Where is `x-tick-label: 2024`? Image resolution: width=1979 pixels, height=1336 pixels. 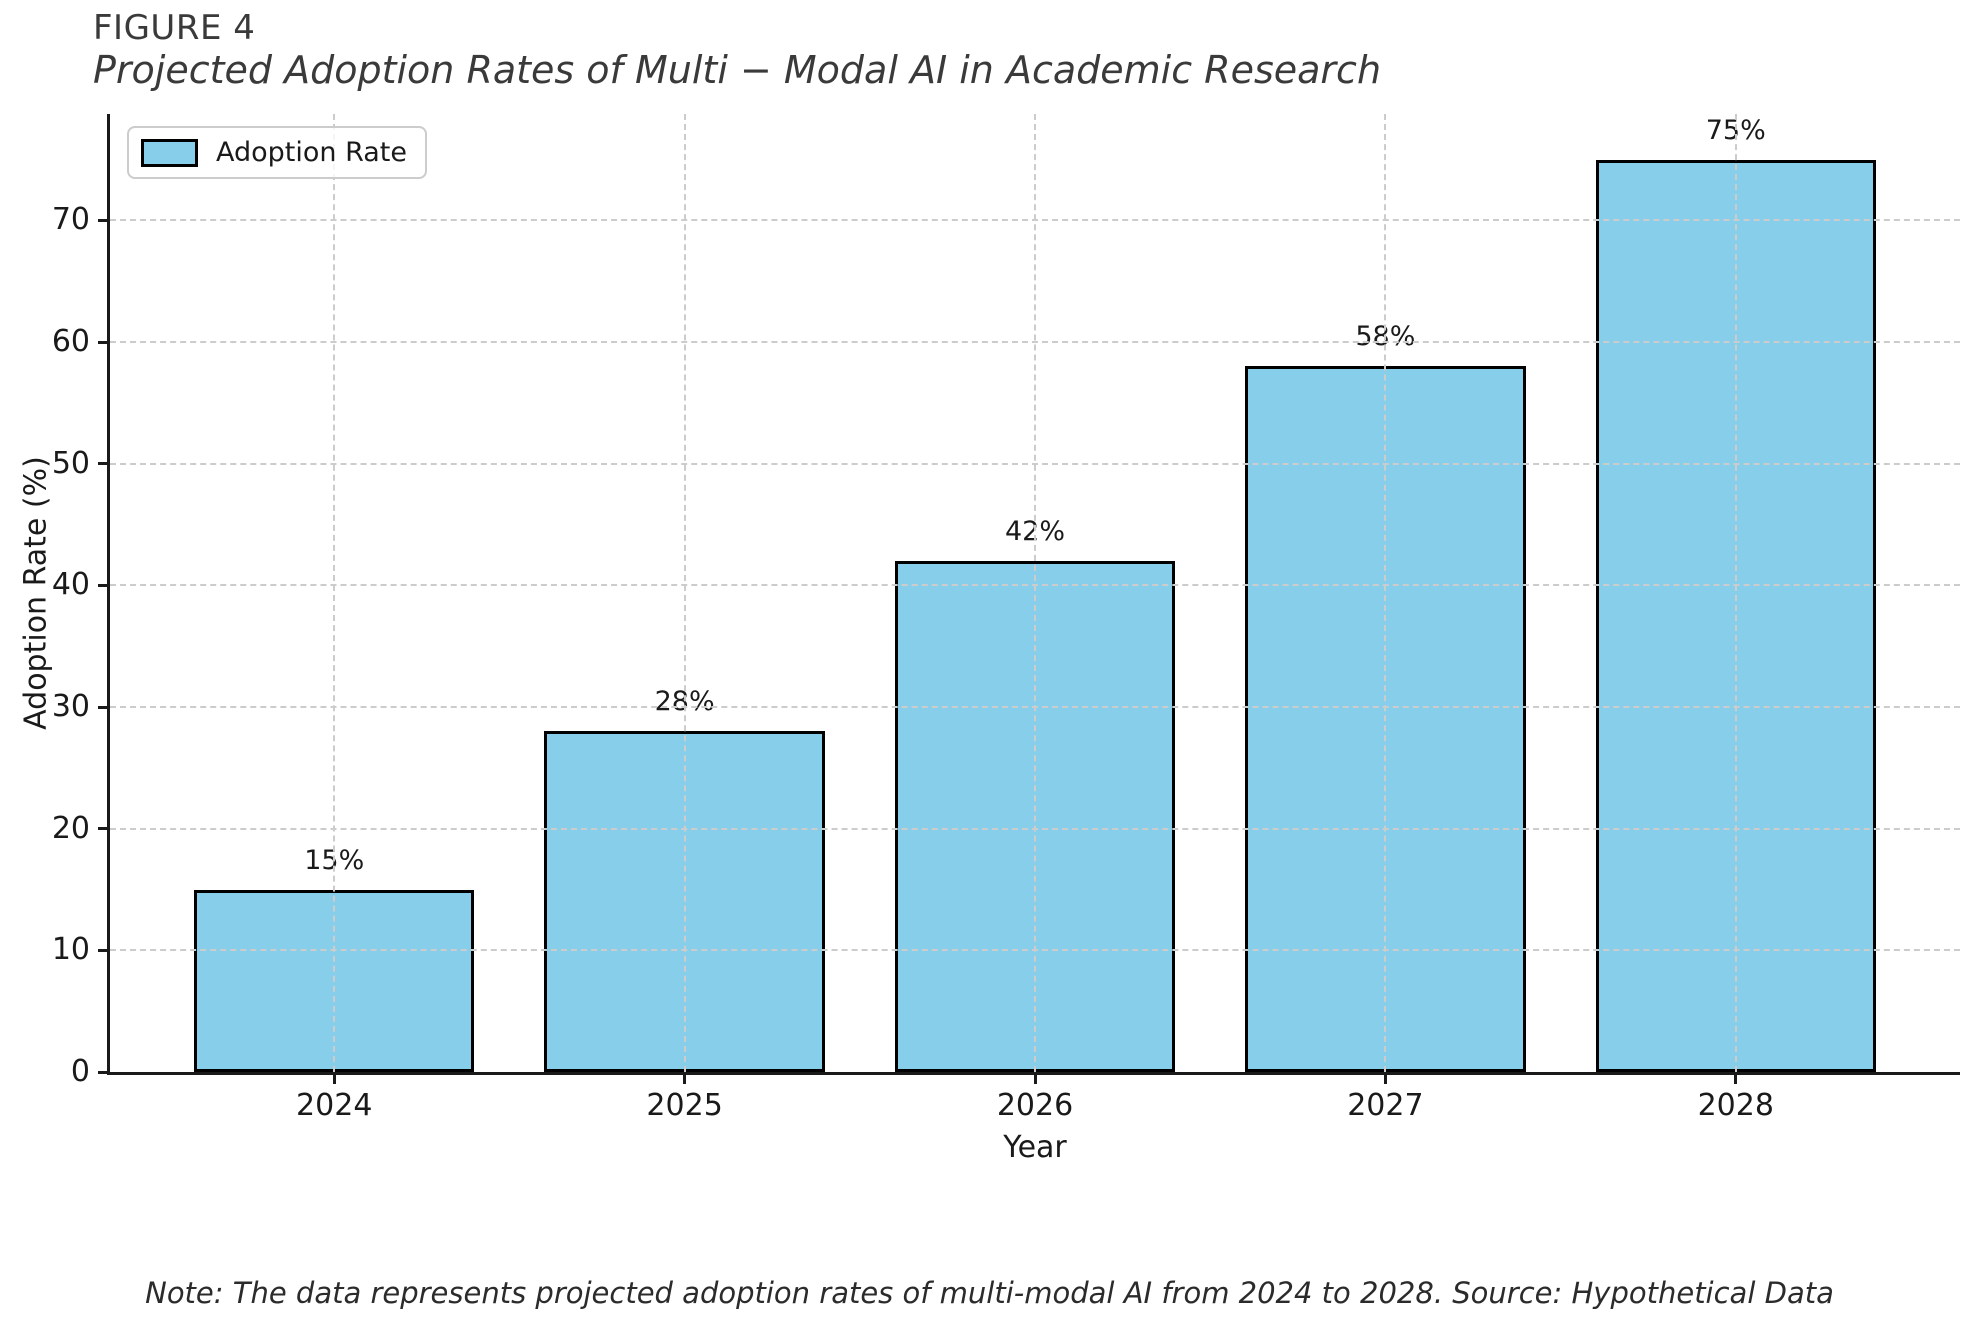 x-tick-label: 2024 is located at coordinates (334, 1105).